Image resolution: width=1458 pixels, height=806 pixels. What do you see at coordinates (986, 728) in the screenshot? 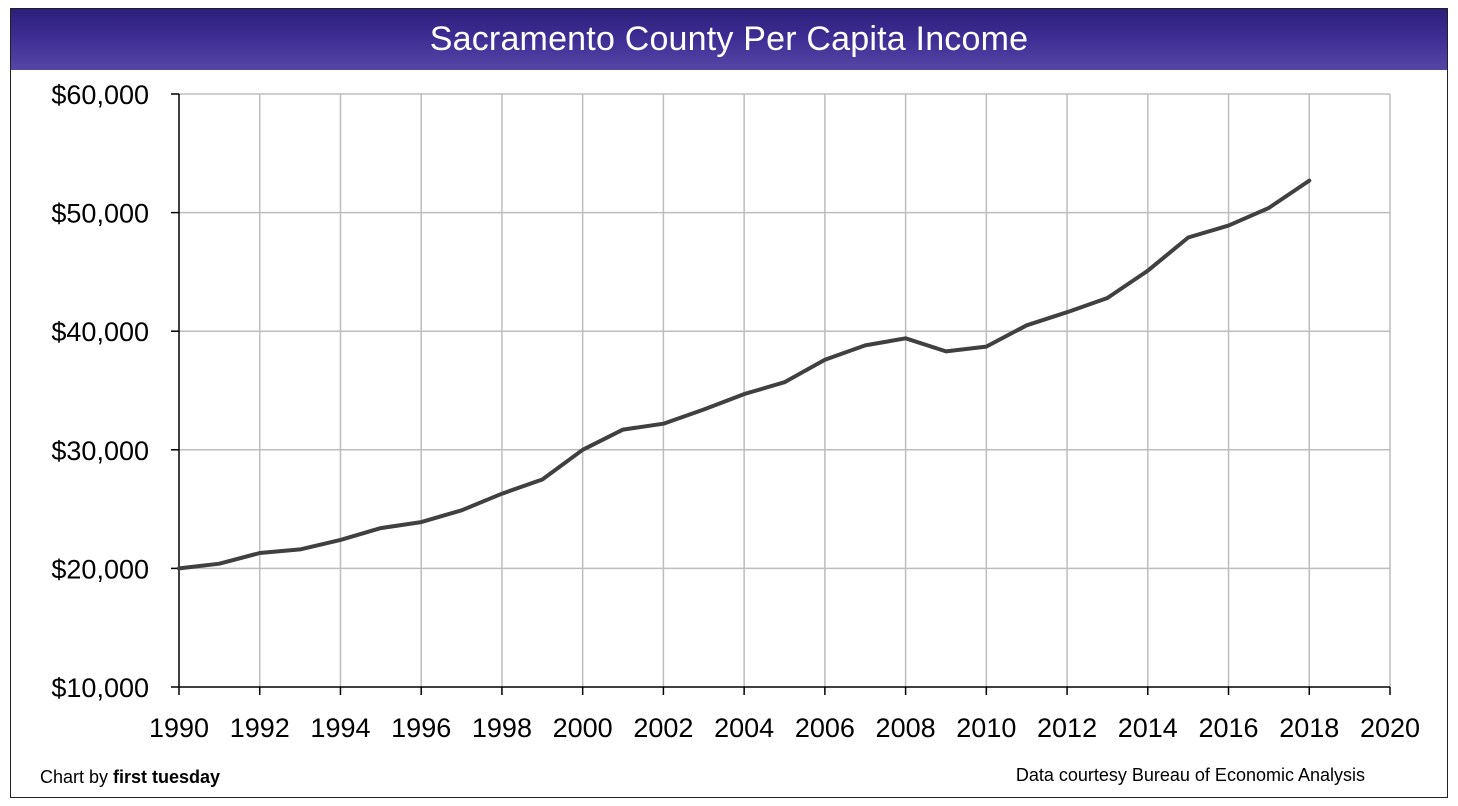
I see `x-tick-label: 2010` at bounding box center [986, 728].